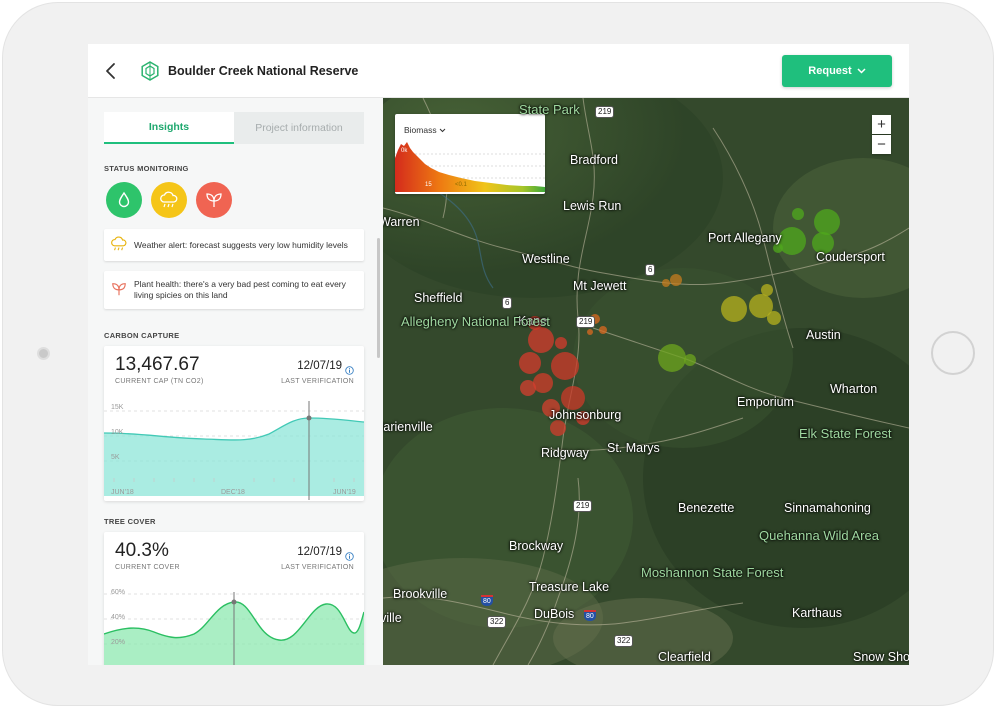 This screenshot has width=996, height=708. What do you see at coordinates (147, 567) in the screenshot?
I see `tree-cover-value-label: CURRENT COVER` at bounding box center [147, 567].